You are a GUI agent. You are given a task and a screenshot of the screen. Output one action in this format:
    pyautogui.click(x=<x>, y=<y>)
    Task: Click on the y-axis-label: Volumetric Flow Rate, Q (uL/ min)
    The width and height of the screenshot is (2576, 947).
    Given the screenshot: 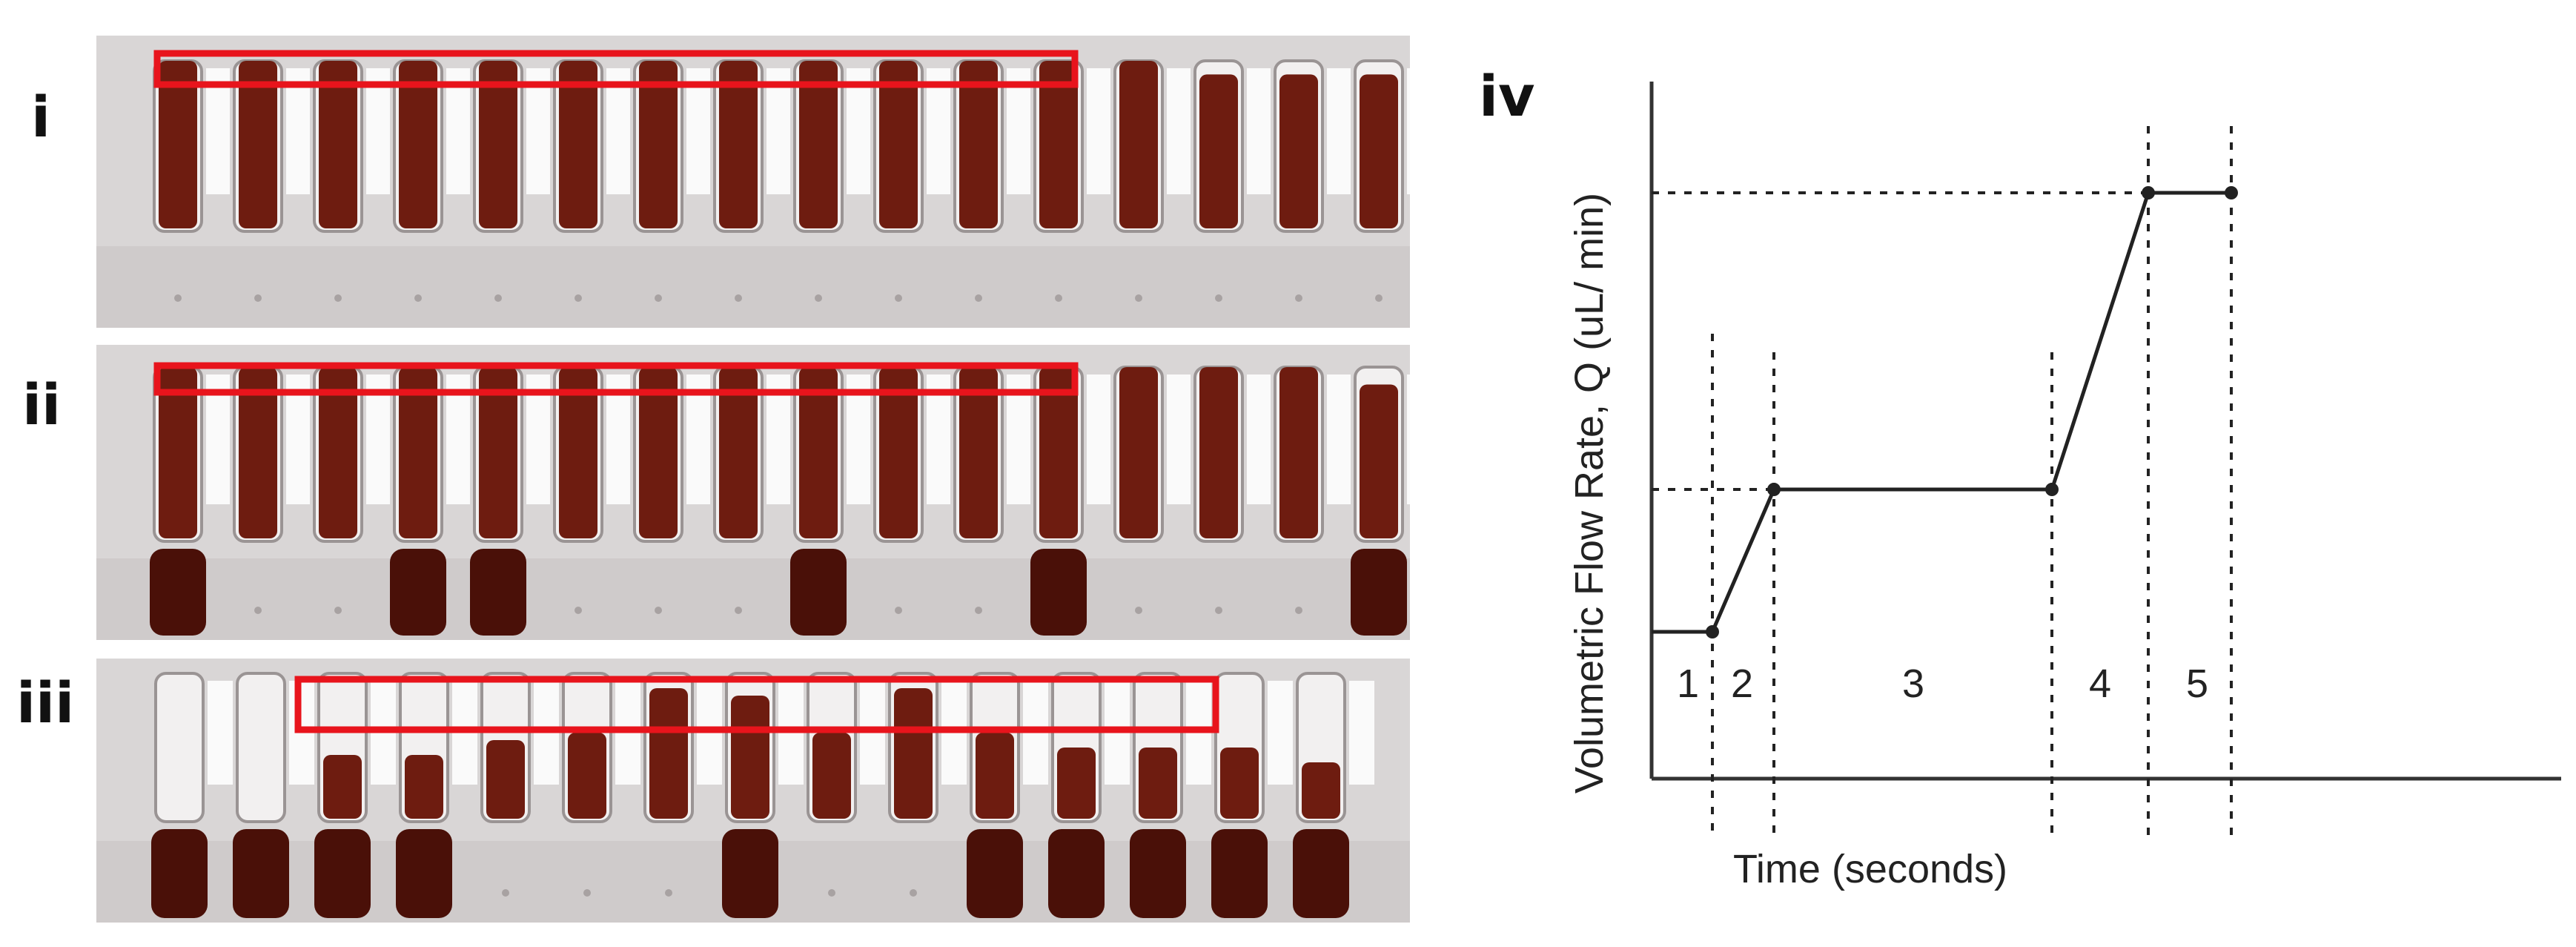 What is the action you would take?
    pyautogui.click(x=1589, y=493)
    